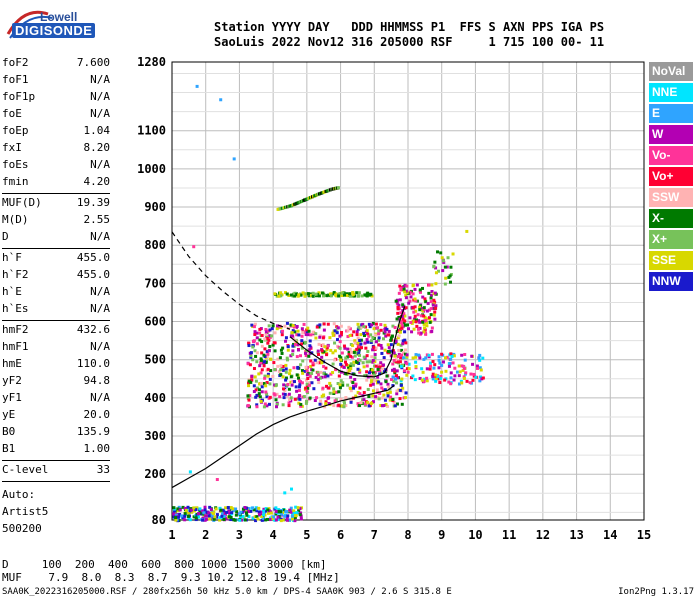  Describe the element at coordinates (56, 149) in the screenshot. I see `param-row: fxI 8.20` at that location.